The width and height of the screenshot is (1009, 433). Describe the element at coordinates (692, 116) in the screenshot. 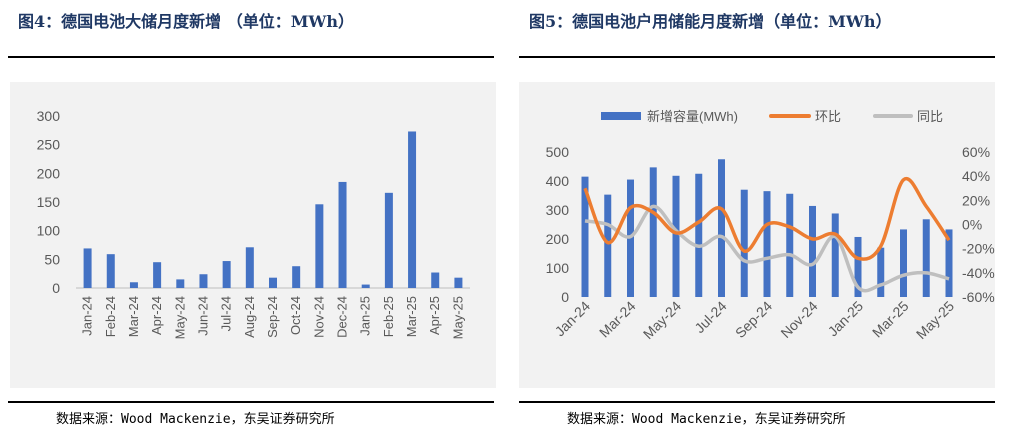

I see `legend-label: 新增容量(MWh)` at that location.